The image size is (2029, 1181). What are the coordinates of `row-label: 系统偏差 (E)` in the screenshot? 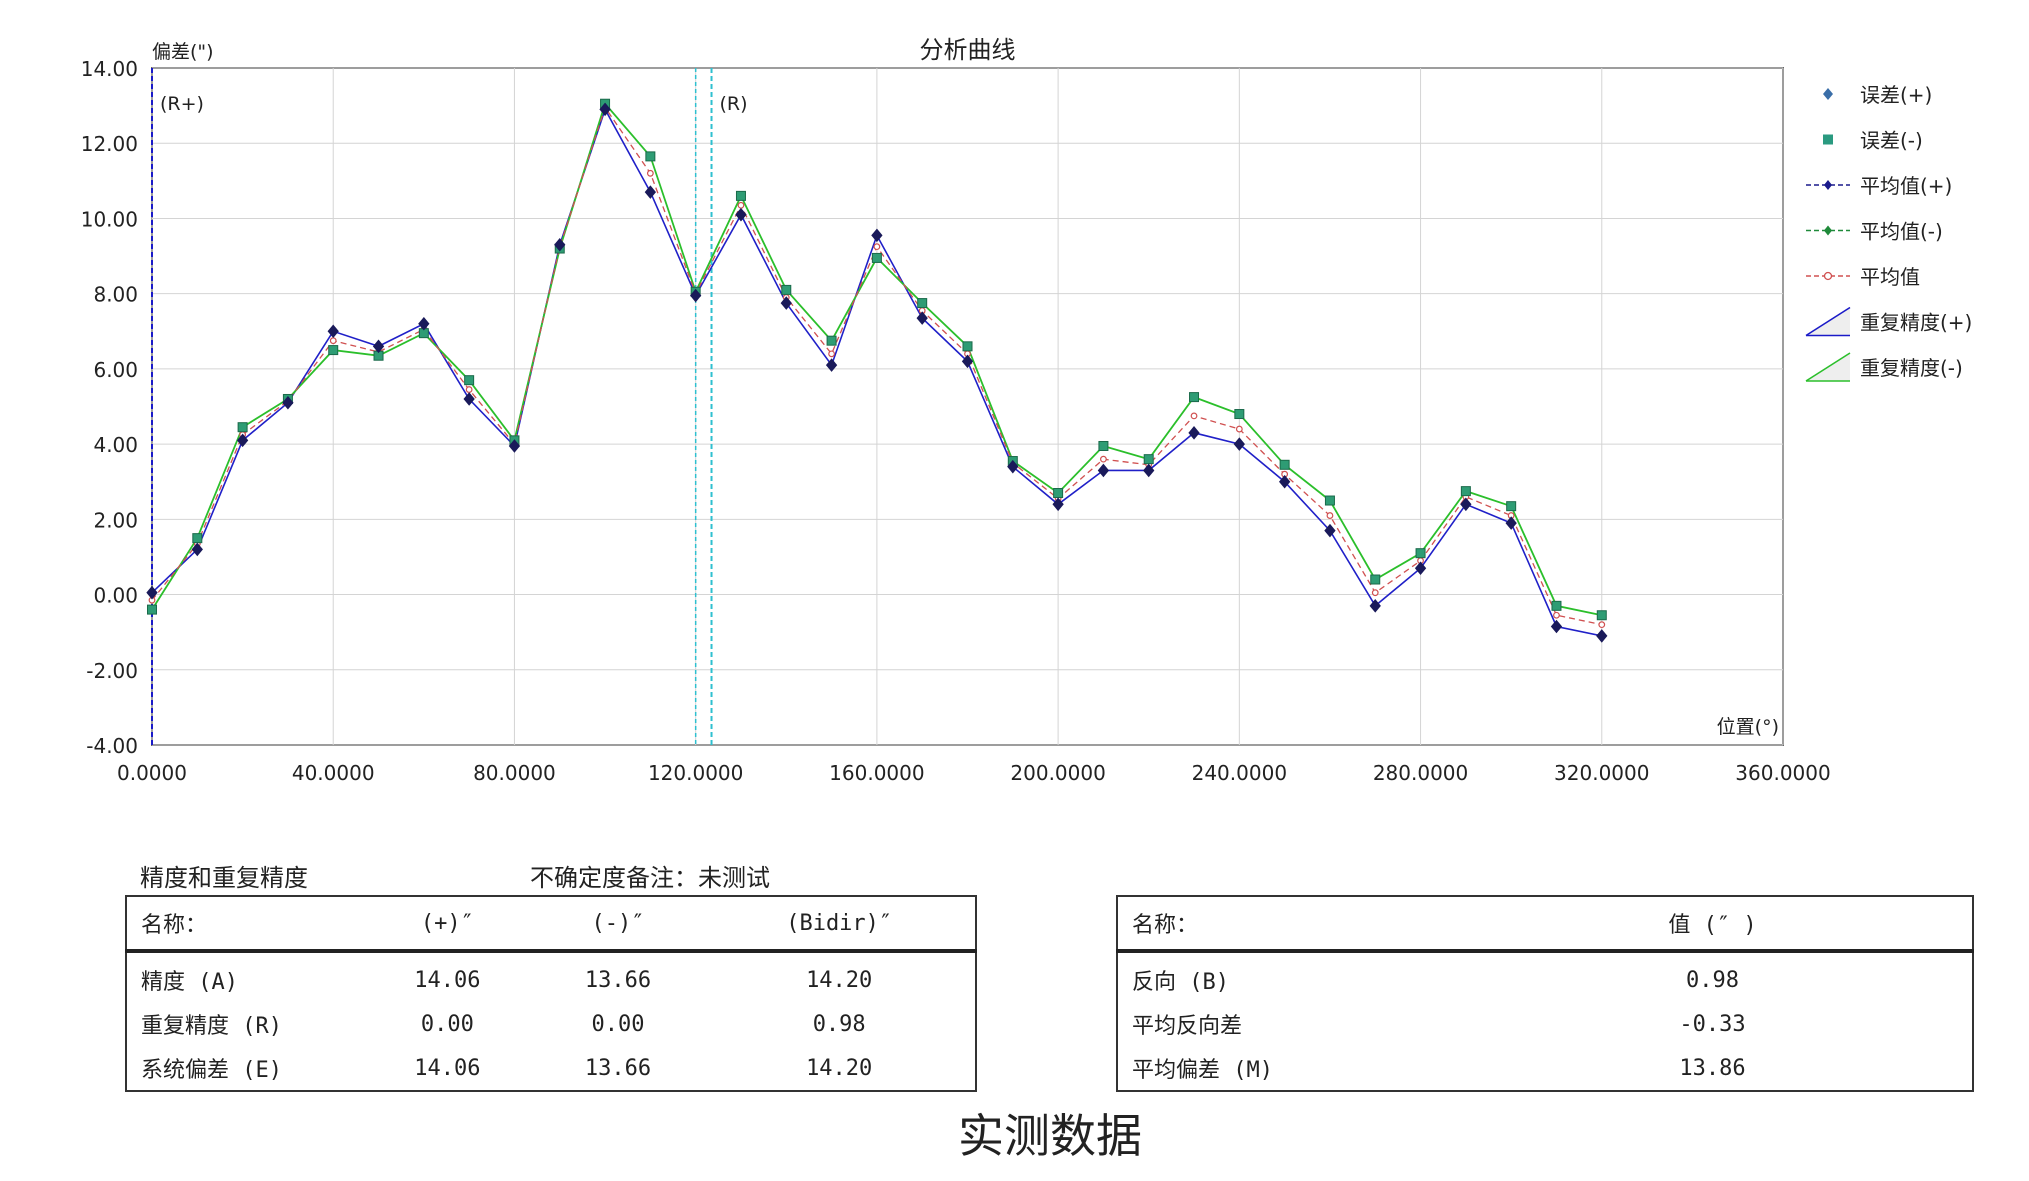 It's located at (211, 1070).